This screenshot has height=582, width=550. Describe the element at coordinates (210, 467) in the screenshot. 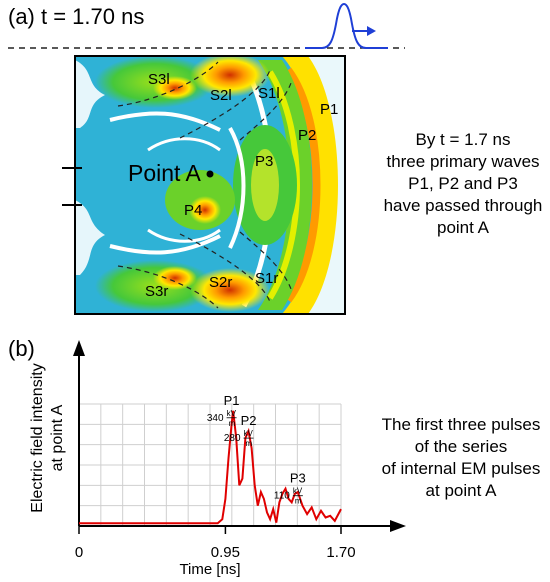

I see `series-line` at that location.